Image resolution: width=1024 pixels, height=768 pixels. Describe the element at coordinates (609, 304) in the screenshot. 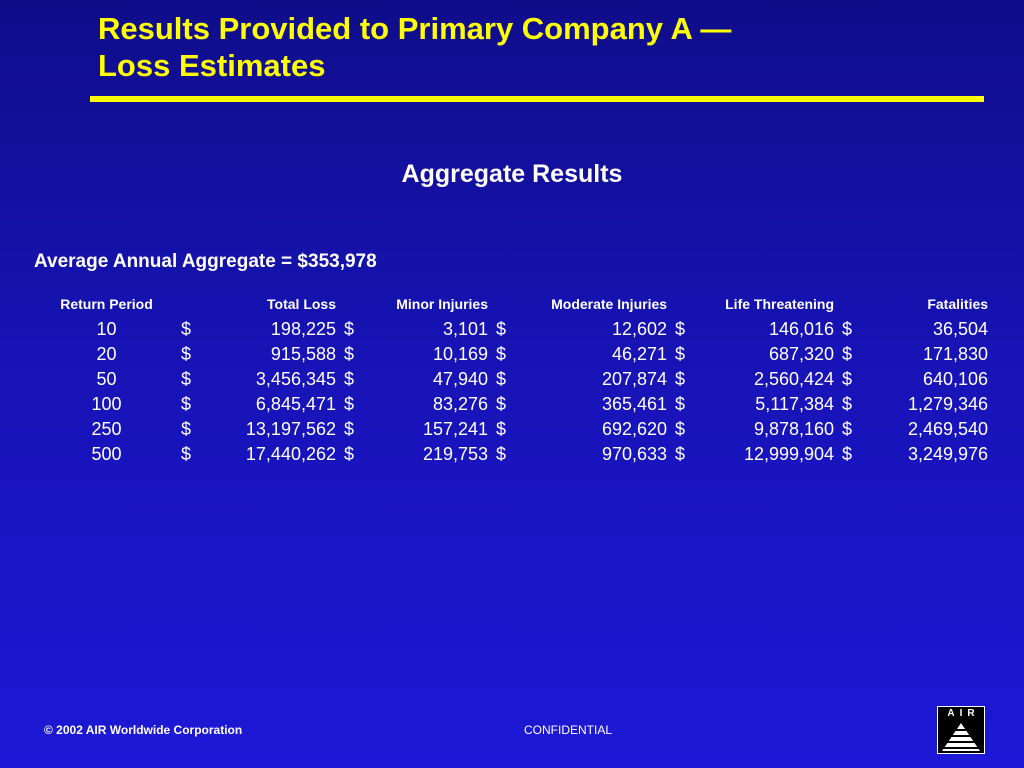

I see `column-header-moderate-injuries: Moderate Injuries` at that location.